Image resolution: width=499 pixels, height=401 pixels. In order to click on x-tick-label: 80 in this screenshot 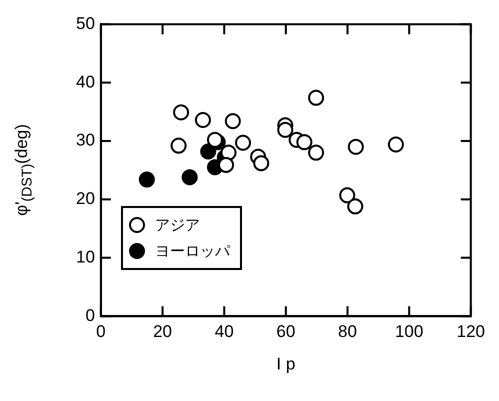, I will do `click(347, 332)`.